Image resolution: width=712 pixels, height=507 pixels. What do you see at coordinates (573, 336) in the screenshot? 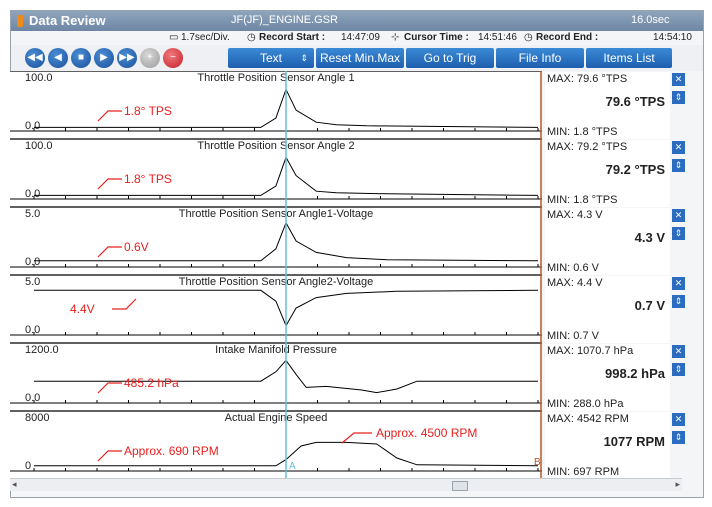
I see `min-value: MIN: 0.7 V` at bounding box center [573, 336].